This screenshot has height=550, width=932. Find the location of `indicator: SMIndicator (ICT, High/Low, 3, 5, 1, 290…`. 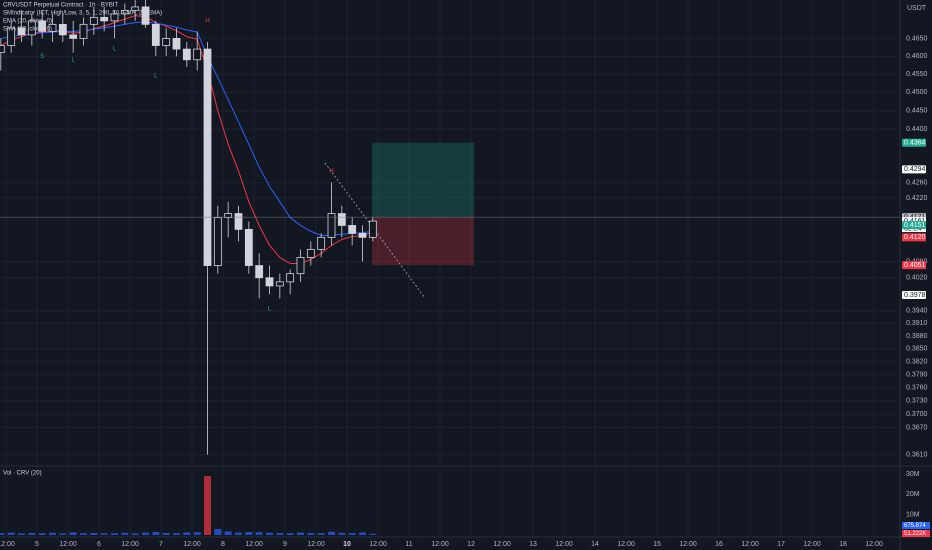

indicator: SMIndicator (ICT, High/Low, 3, 5, 1, 290… is located at coordinates (82, 14).